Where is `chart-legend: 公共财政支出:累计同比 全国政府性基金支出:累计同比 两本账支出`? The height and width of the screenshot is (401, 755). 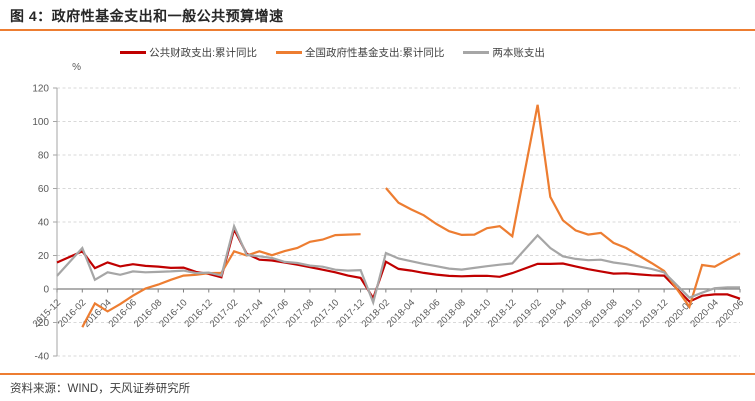 chart-legend: 公共财政支出:累计同比 全国政府性基金支出:累计同比 两本账支出 is located at coordinates (355, 52).